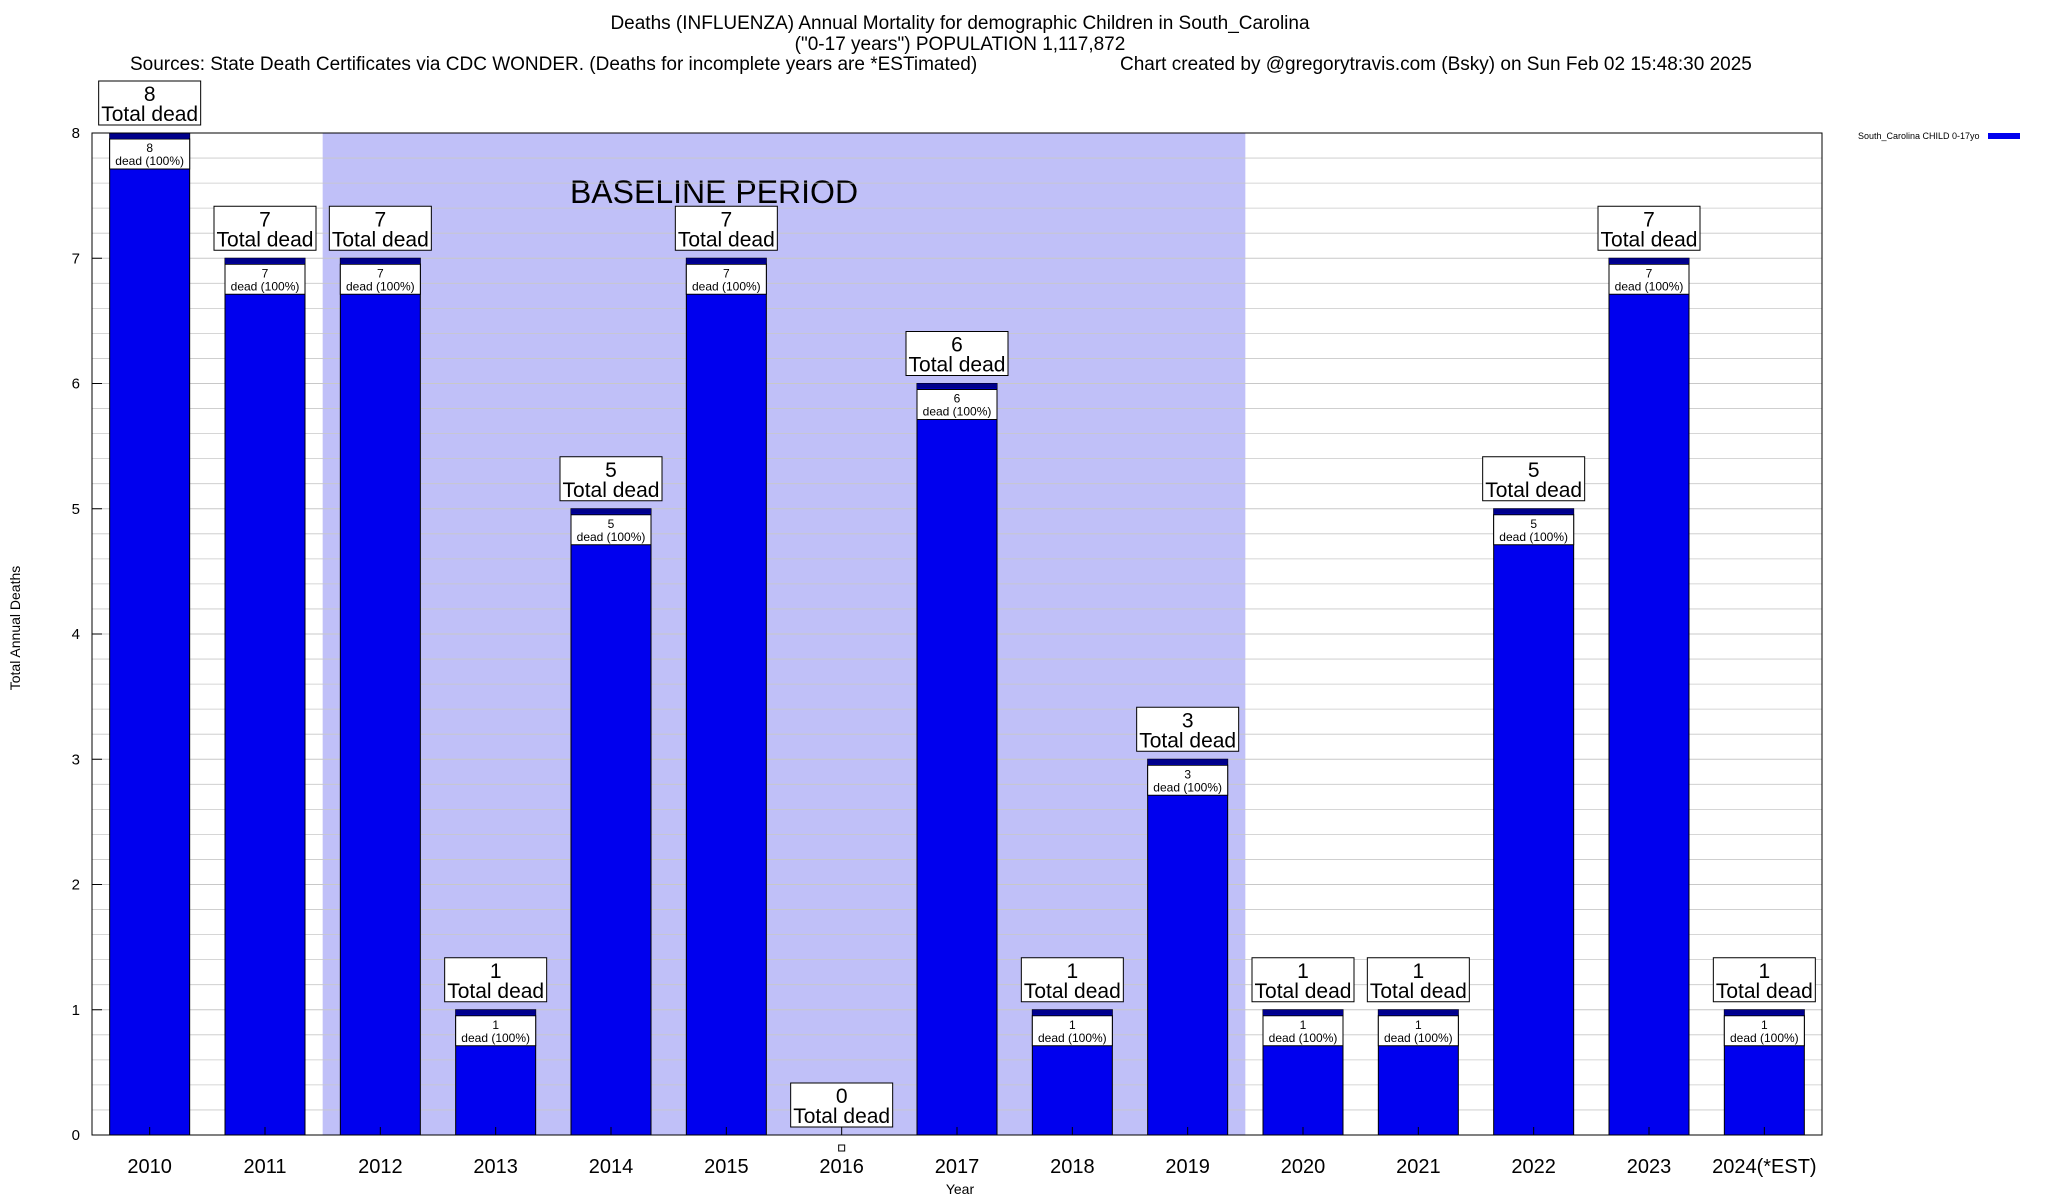 The height and width of the screenshot is (1200, 2048). Describe the element at coordinates (1187, 1167) in the screenshot. I see `x-tick-label: 2019` at that location.